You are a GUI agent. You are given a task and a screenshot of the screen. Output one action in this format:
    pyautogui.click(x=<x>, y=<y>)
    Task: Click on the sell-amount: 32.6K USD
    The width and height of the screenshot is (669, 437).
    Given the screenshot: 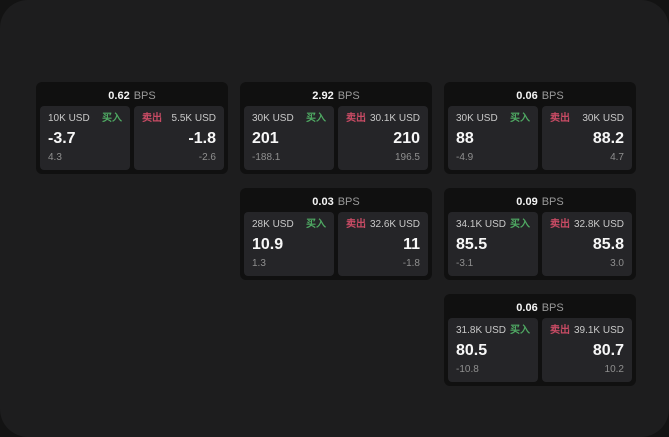 What is the action you would take?
    pyautogui.click(x=394, y=224)
    